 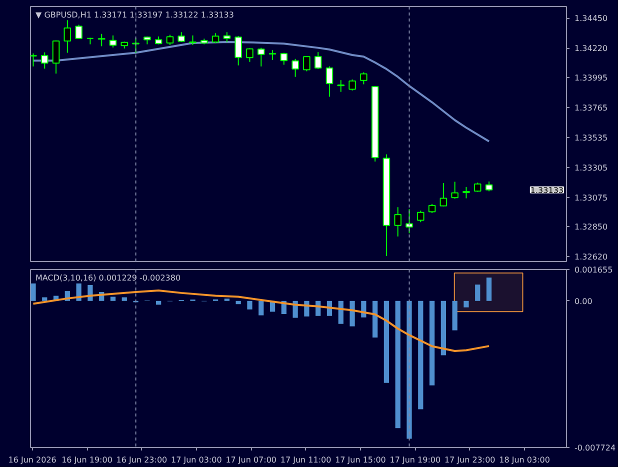 What do you see at coordinates (135, 15) in the screenshot?
I see `text: ▼ GBPUSD,H1 1.33171 1.33197 1.33122 1.33133` at bounding box center [135, 15].